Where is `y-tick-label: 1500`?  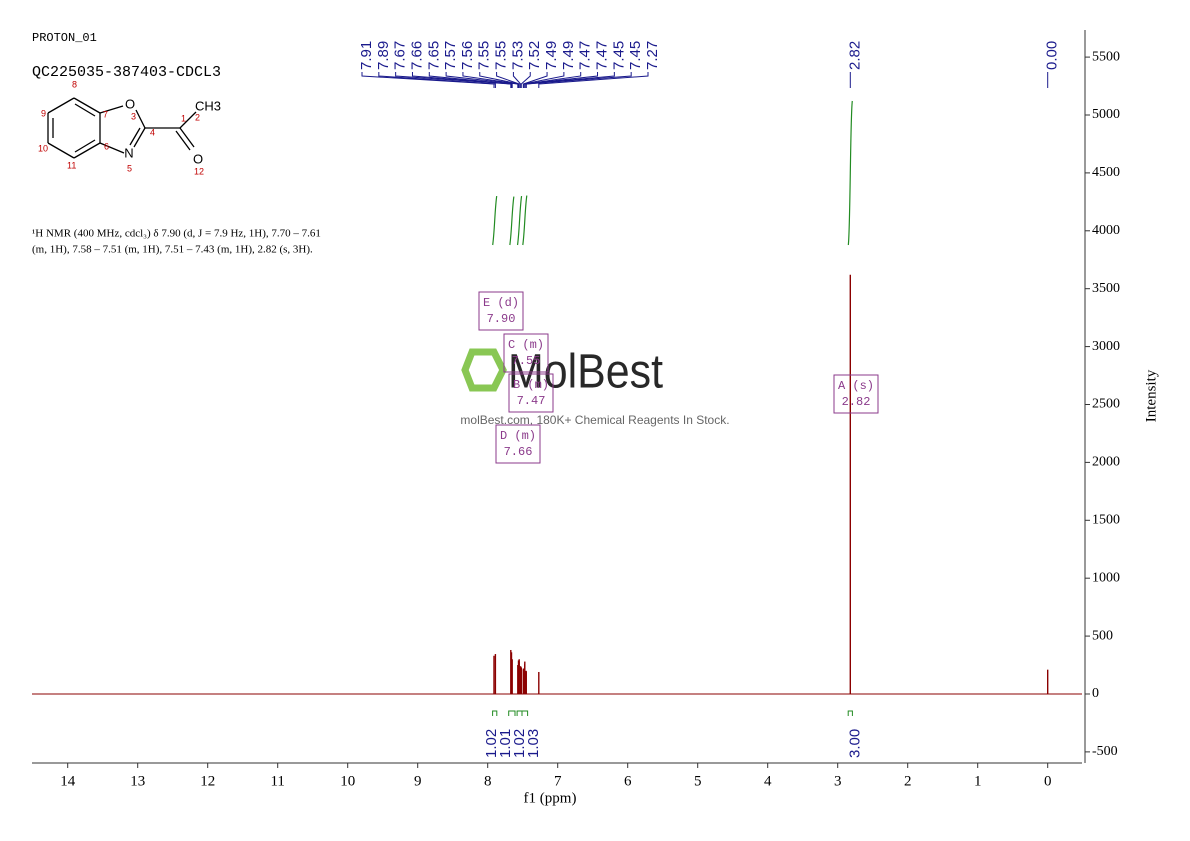
y-tick-label: 1500 is located at coordinates (1106, 520).